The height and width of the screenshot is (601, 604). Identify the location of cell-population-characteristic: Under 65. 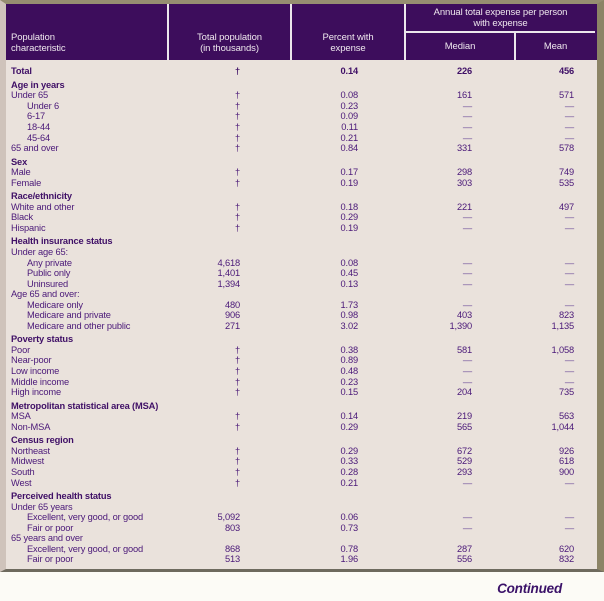
(30, 95).